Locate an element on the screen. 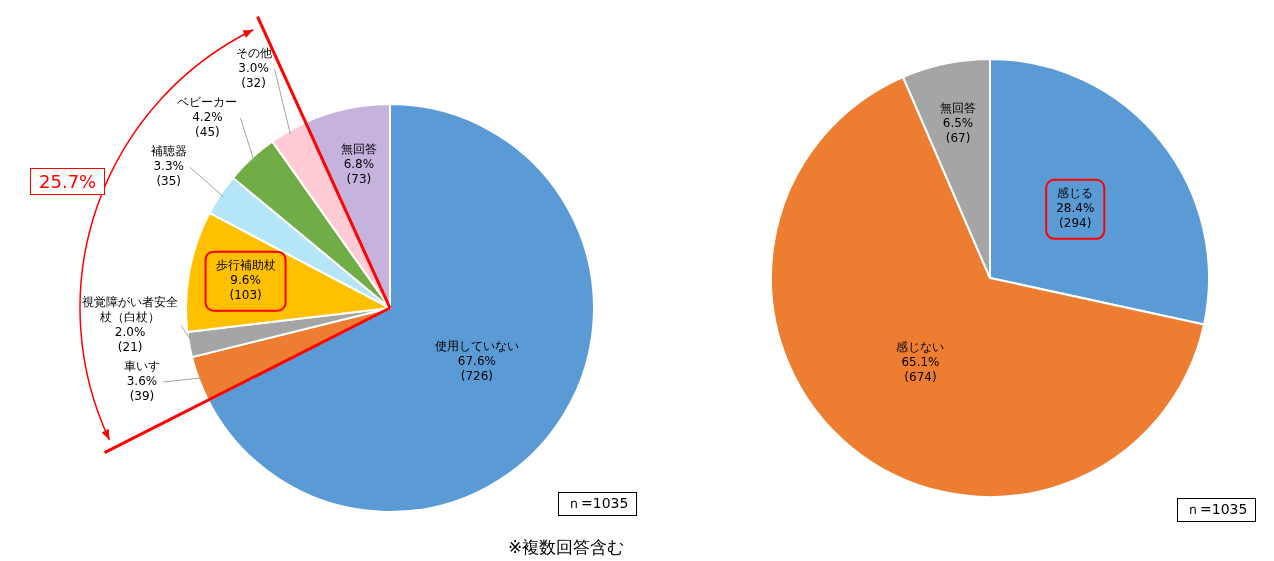 This screenshot has width=1274, height=561. slice-label: 使用していない is located at coordinates (476, 345).